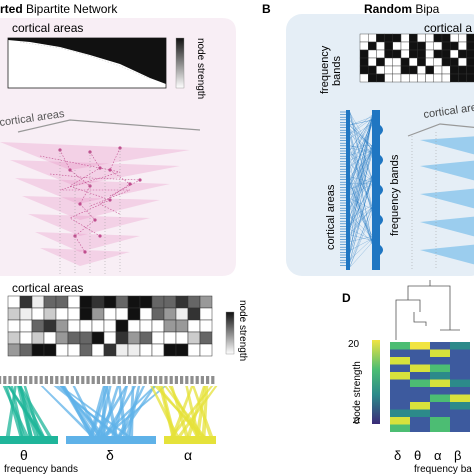 The height and width of the screenshot is (474, 474). What do you see at coordinates (230, 333) in the screenshot?
I see `colorbar-gradient` at bounding box center [230, 333].